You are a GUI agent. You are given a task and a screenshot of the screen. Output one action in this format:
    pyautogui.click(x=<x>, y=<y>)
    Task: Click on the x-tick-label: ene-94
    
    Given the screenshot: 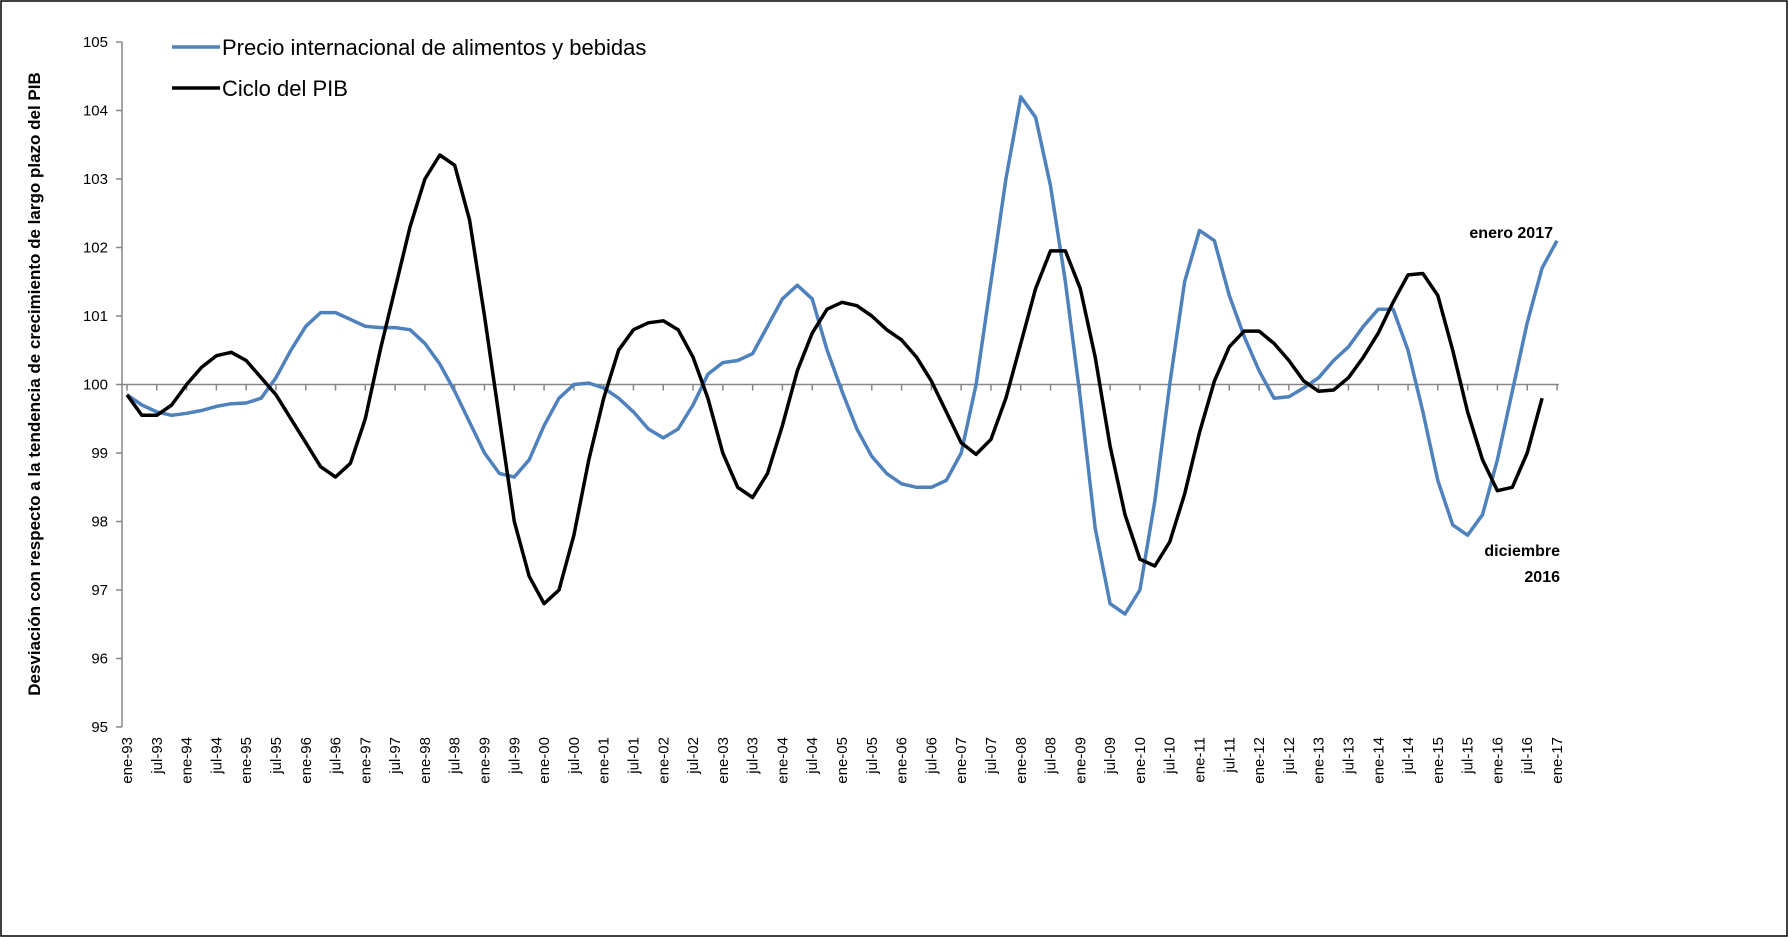 What is the action you would take?
    pyautogui.click(x=187, y=760)
    